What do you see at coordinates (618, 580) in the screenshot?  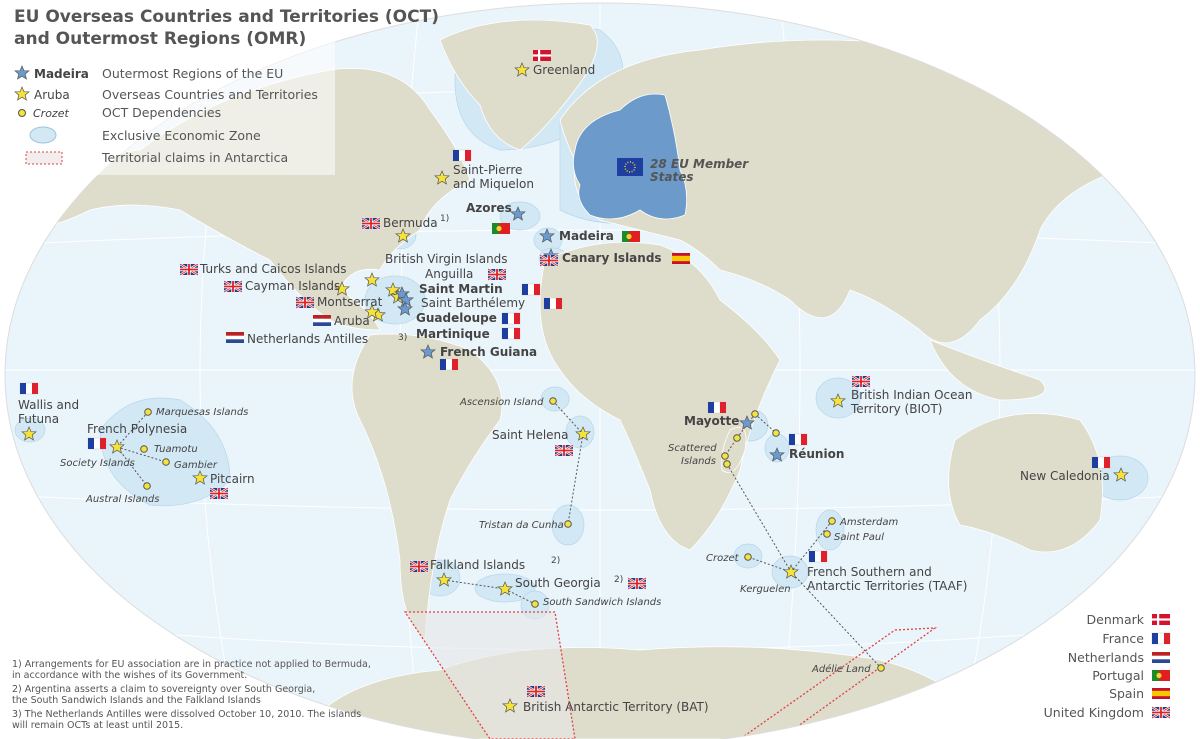 I see `note-south-georgia: 2)` at bounding box center [618, 580].